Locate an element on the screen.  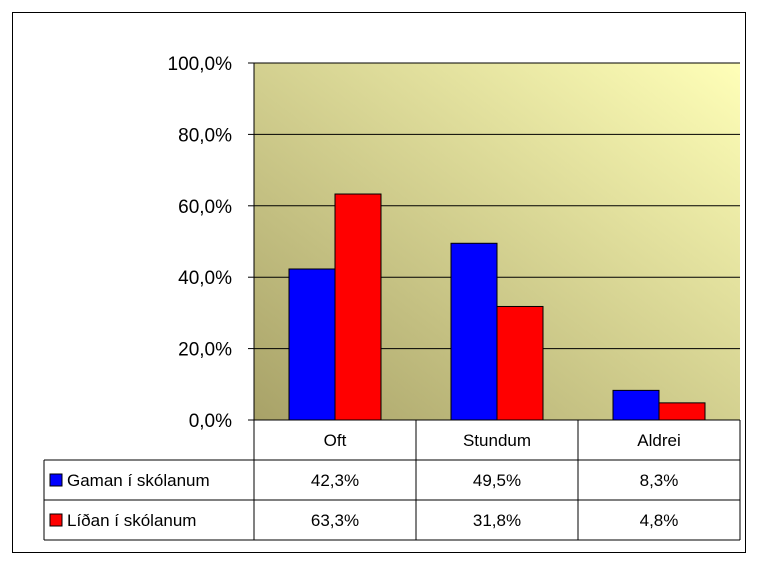
y-tick-label: 0,0% is located at coordinates (210, 421).